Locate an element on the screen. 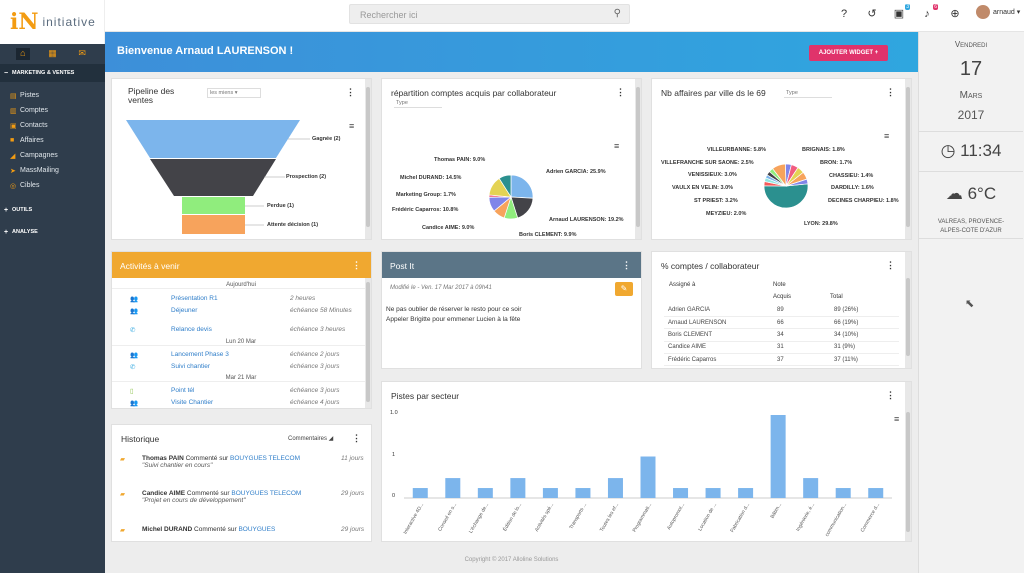  activity-row: 👥 Déjeuner échéance 58 Minutes is located at coordinates (241, 311).